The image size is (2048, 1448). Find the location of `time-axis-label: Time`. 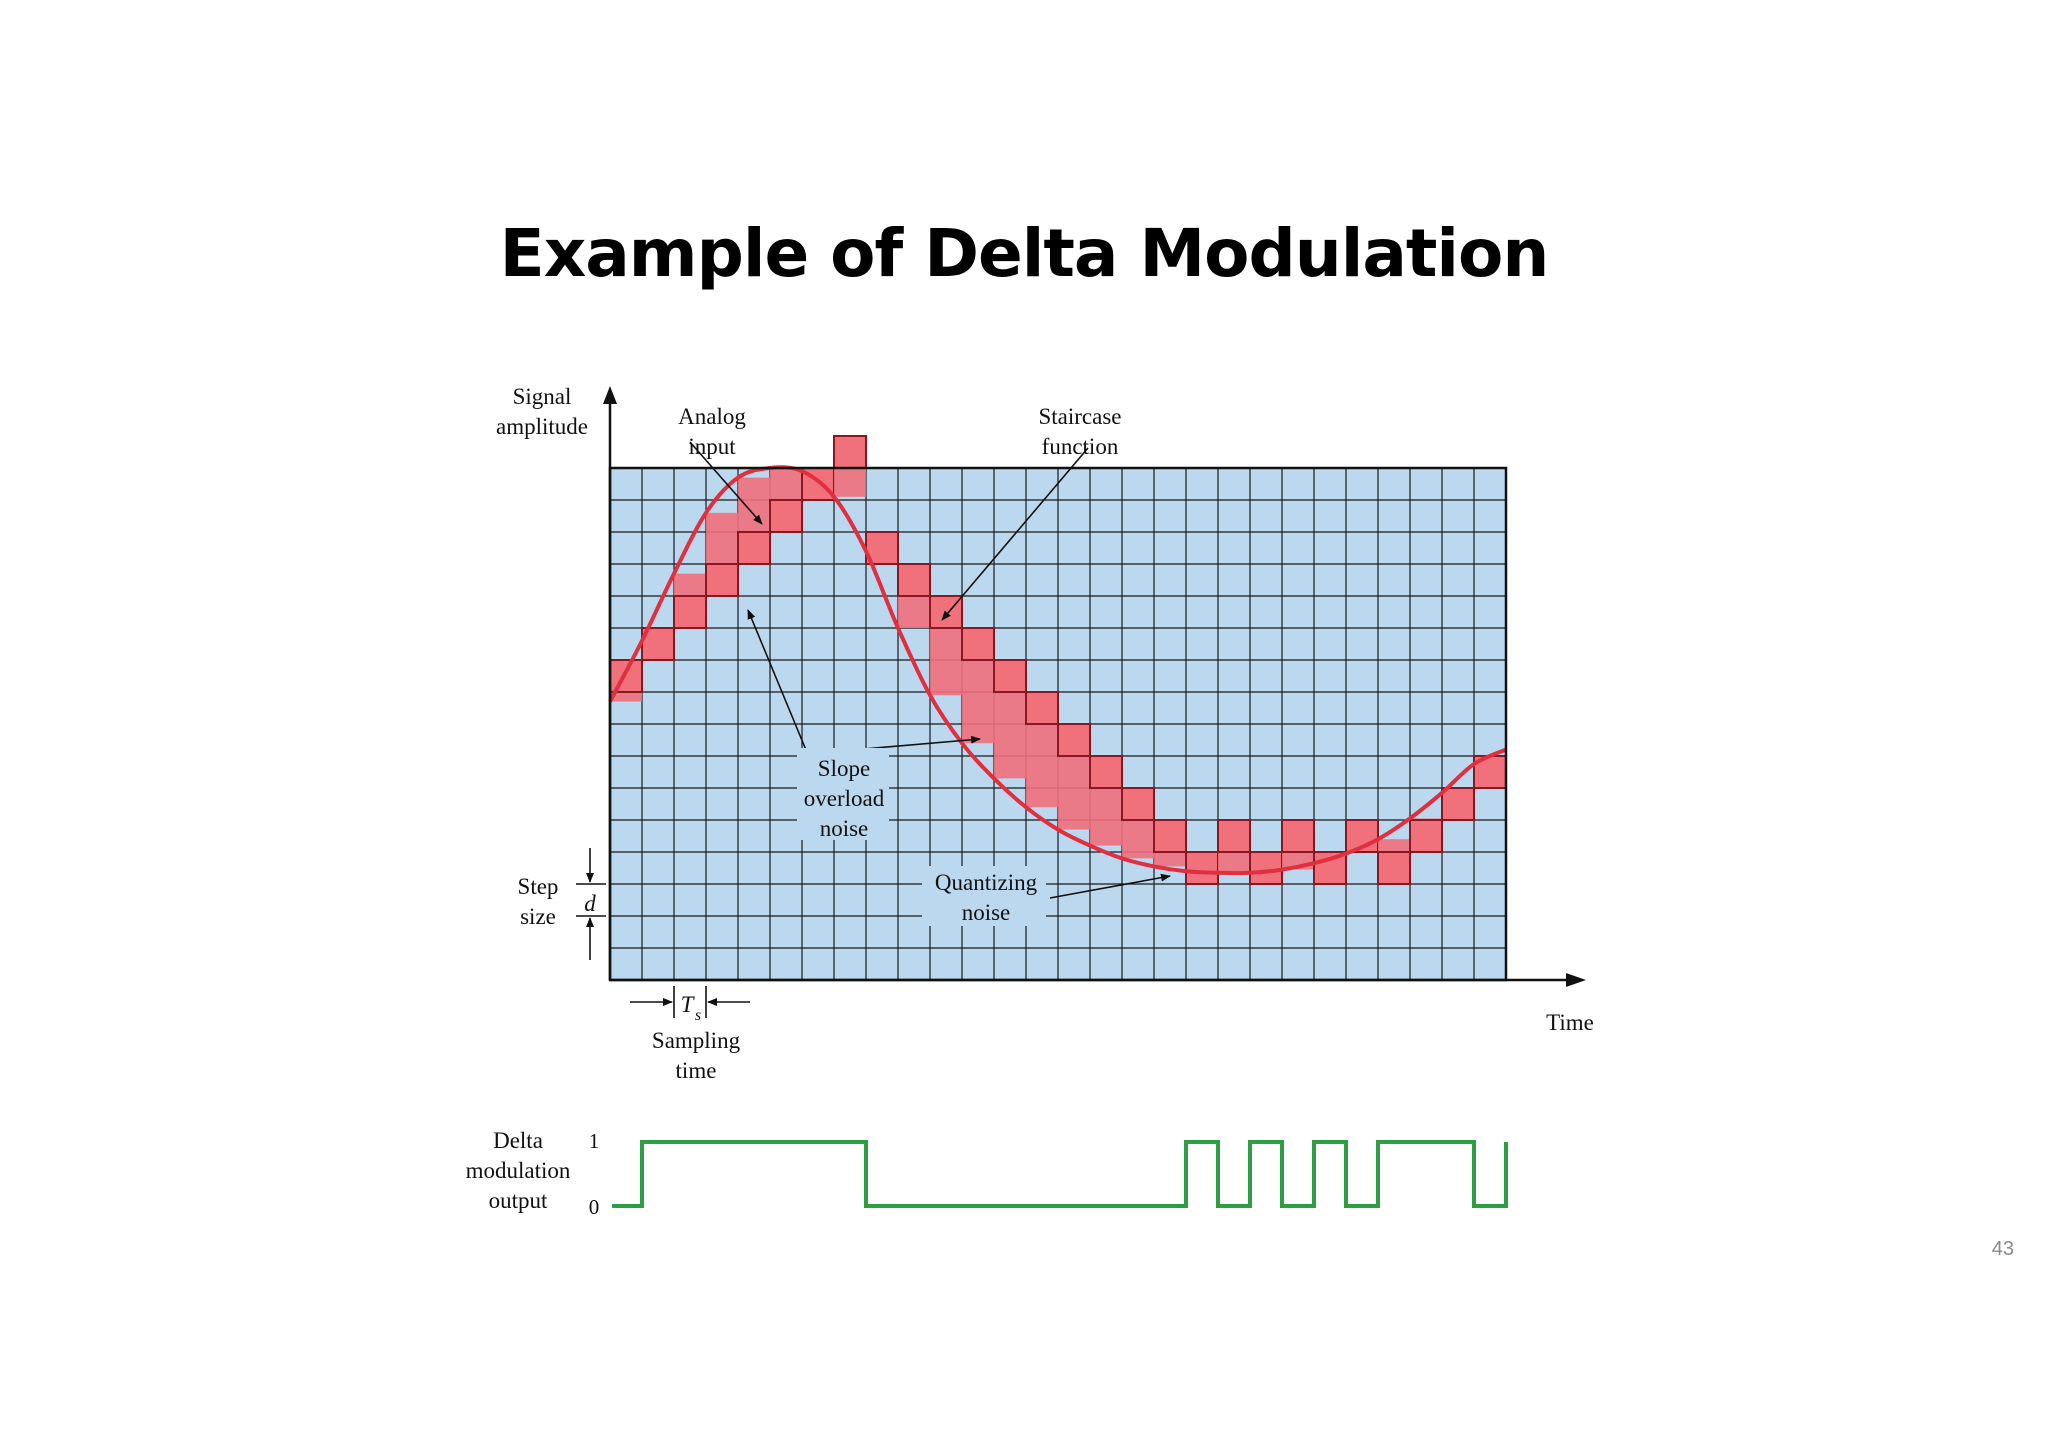

time-axis-label: Time is located at coordinates (1570, 1022).